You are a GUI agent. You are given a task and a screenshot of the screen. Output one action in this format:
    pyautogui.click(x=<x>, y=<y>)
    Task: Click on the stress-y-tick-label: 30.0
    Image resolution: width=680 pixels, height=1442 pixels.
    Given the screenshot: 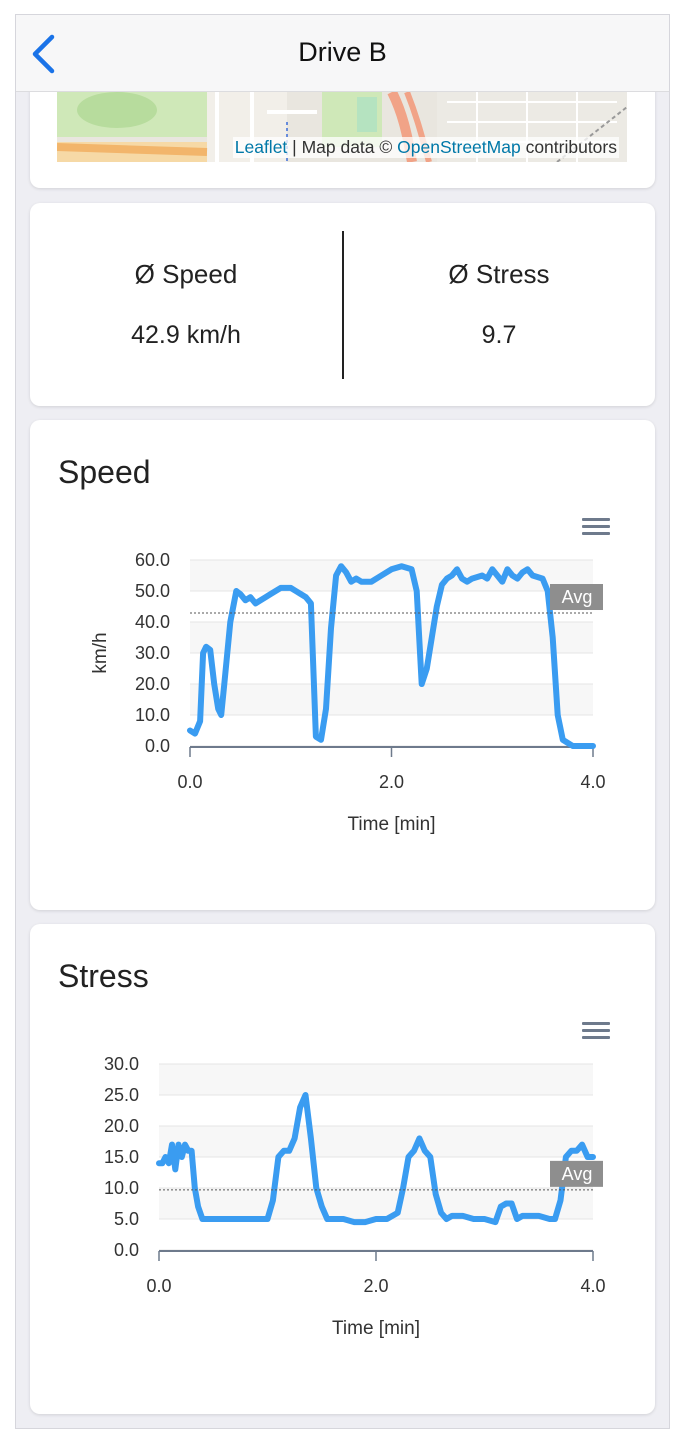 What is the action you would take?
    pyautogui.click(x=121, y=1064)
    